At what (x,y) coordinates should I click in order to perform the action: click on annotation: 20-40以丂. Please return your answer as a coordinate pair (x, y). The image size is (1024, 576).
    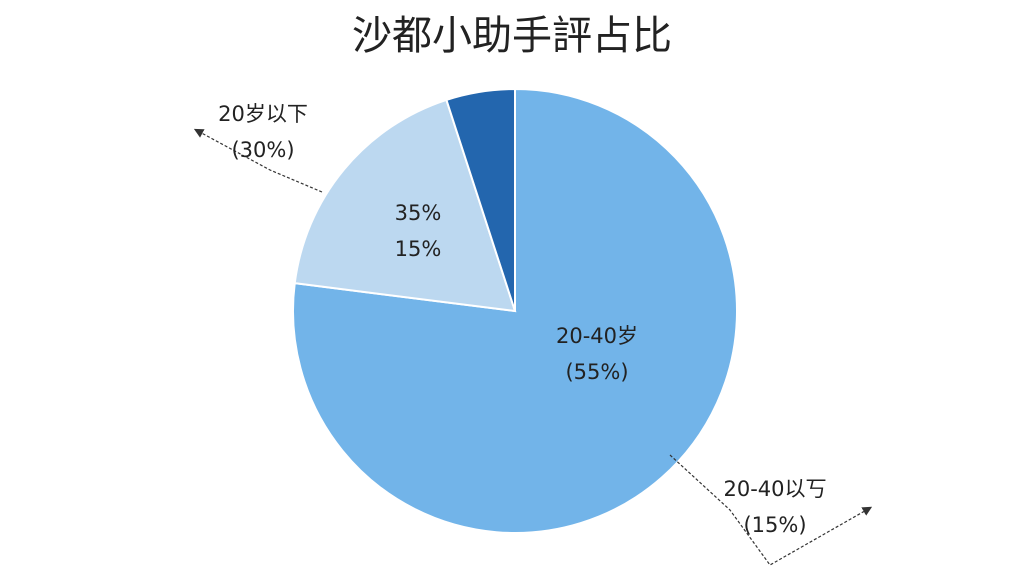
    Looking at the image, I should click on (774, 489).